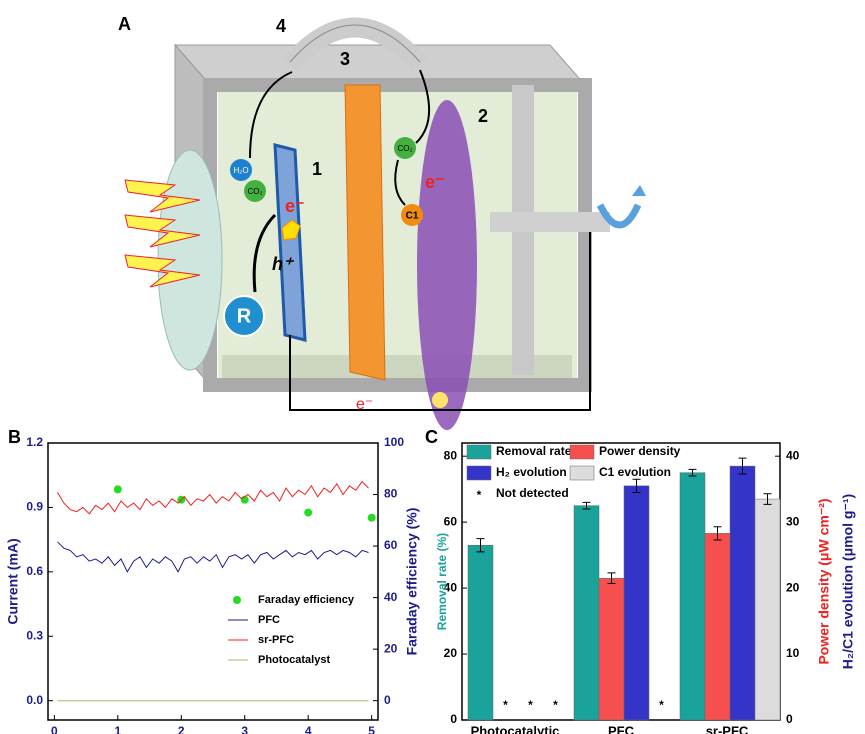 This screenshot has width=865, height=734. What do you see at coordinates (793, 521) in the screenshot?
I see `y2-tick-label: 30` at bounding box center [793, 521].